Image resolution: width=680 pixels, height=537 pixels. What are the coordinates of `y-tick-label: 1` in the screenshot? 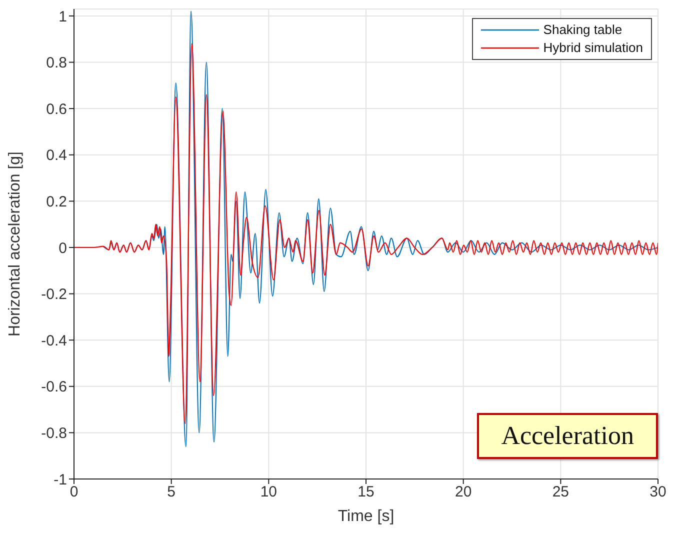 It's located at (62, 17).